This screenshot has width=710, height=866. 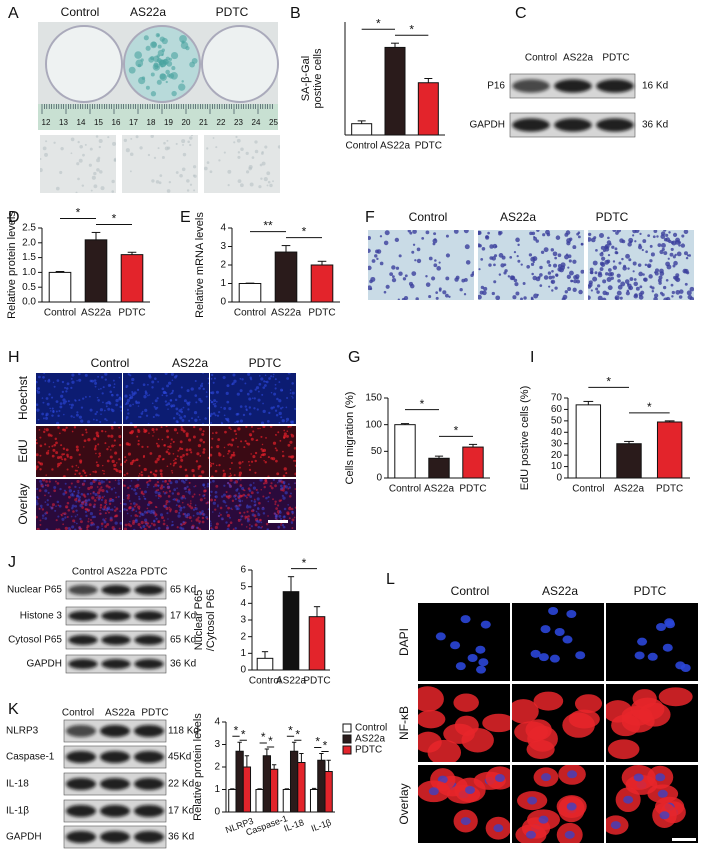 I want to click on row-label: Nuclear P65, so click(x=34, y=590).